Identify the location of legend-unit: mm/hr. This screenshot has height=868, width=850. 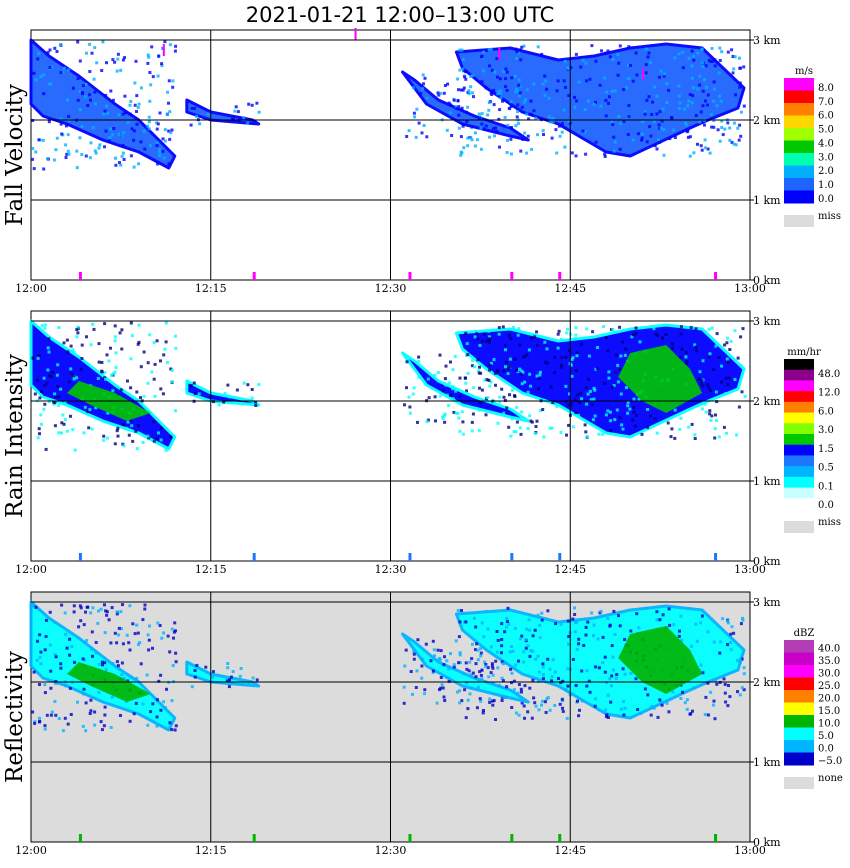
(804, 352).